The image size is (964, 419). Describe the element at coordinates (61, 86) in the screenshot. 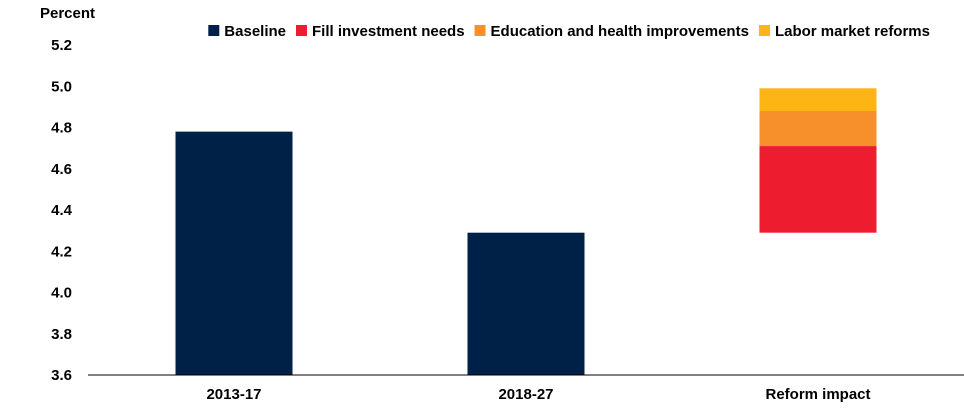

I see `y-tick-label: 5.0` at that location.